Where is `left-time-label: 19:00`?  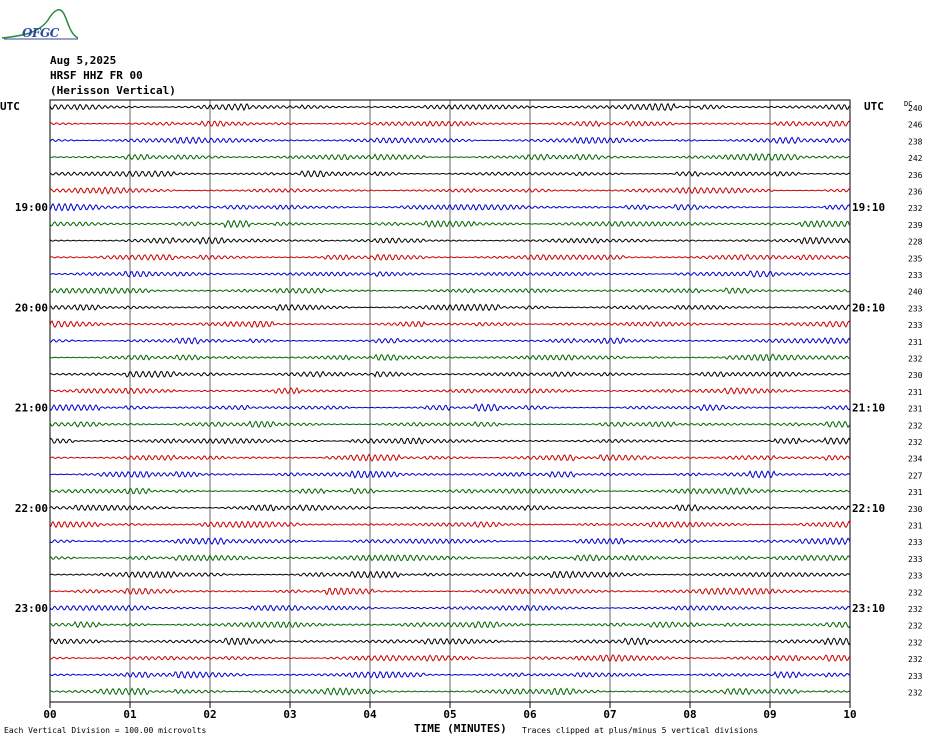 left-time-label: 19:00 is located at coordinates (31, 207).